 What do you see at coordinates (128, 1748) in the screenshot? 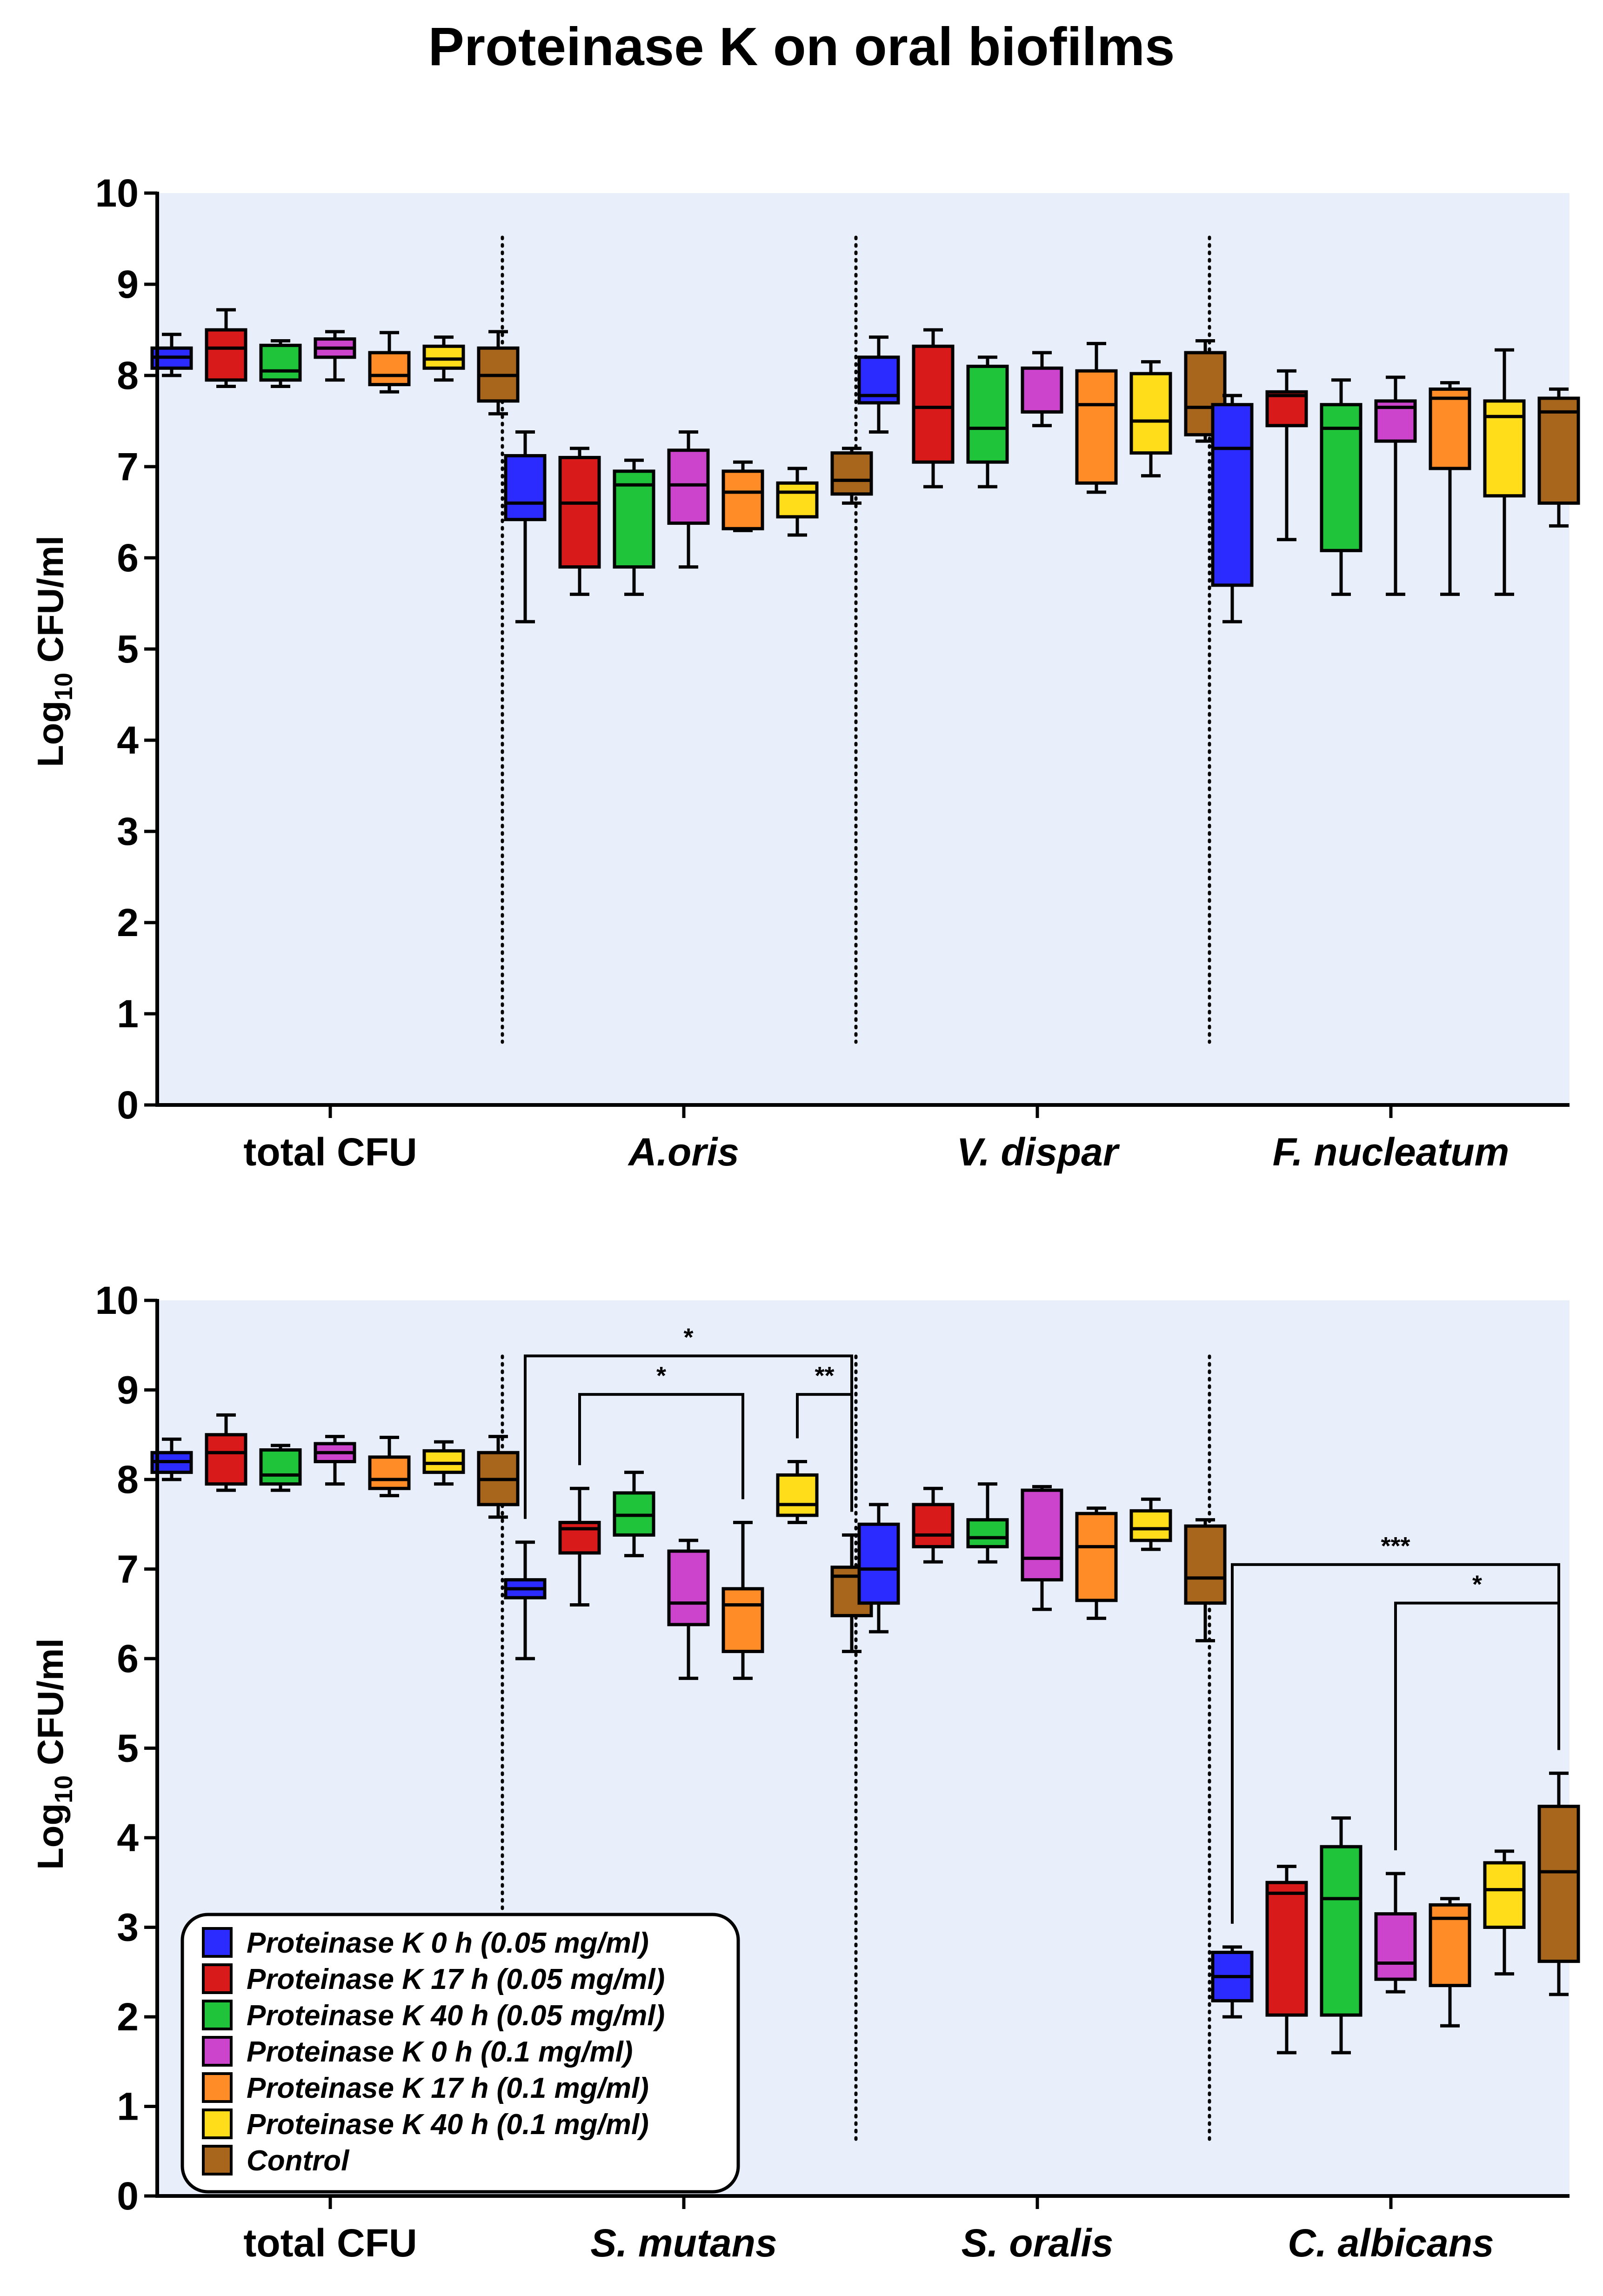
I see `y-tick-label: 5` at bounding box center [128, 1748].